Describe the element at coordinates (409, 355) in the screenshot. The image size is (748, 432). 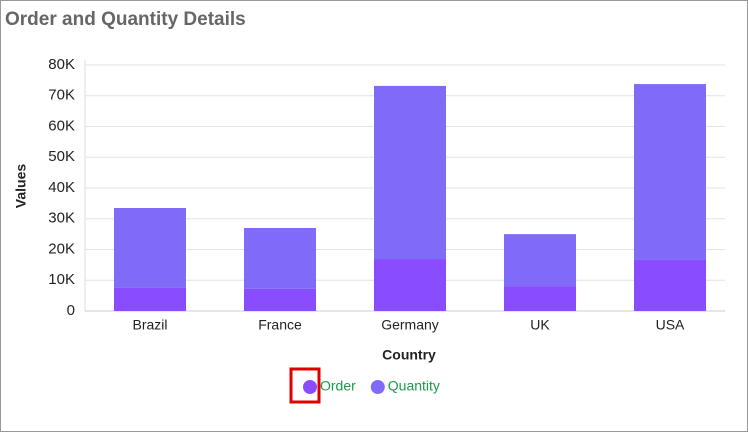
I see `x-axis-title: Country` at that location.